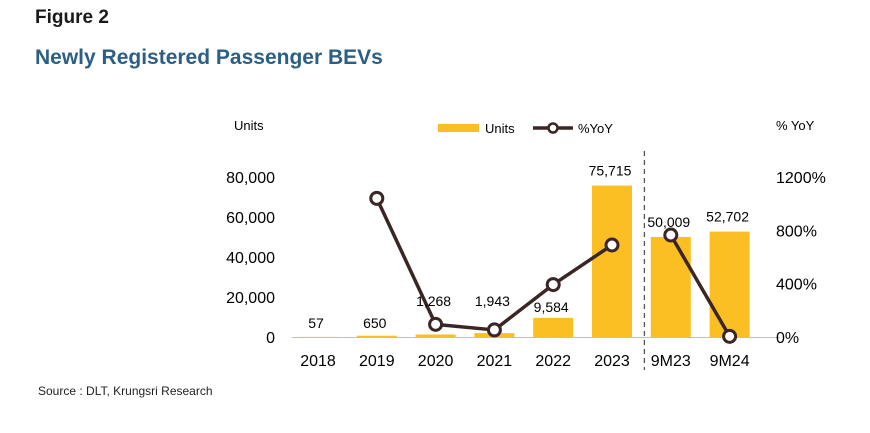 The height and width of the screenshot is (433, 870). I want to click on right-tick-3: 1200%, so click(801, 178).